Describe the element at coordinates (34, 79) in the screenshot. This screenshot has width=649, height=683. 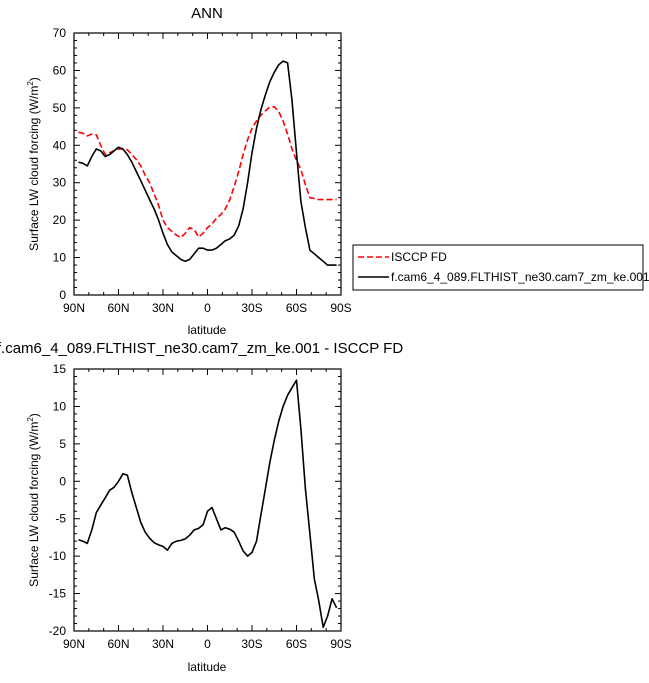
I see `y-axis-label-top-tail: )` at that location.